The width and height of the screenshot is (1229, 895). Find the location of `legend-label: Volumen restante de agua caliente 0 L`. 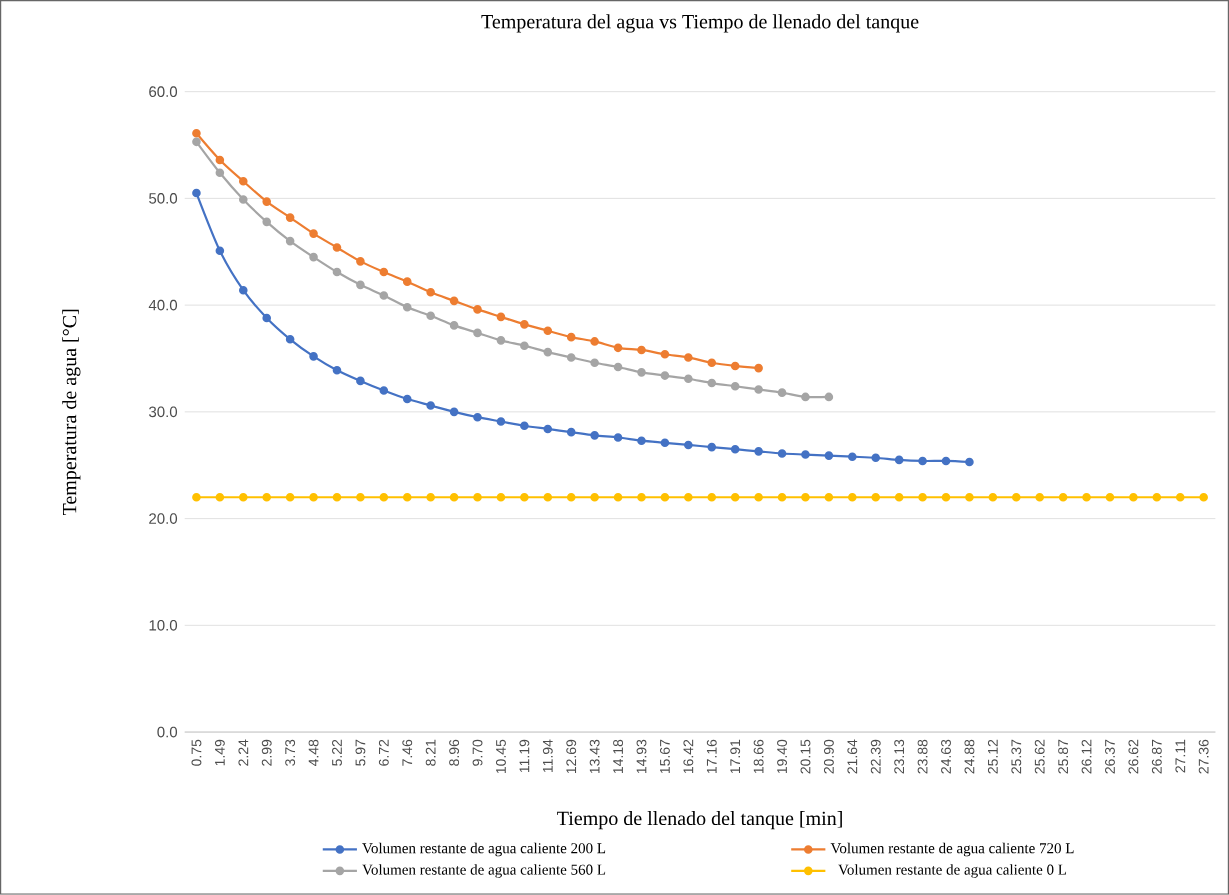

legend-label: Volumen restante de agua caliente 0 L is located at coordinates (952, 871).